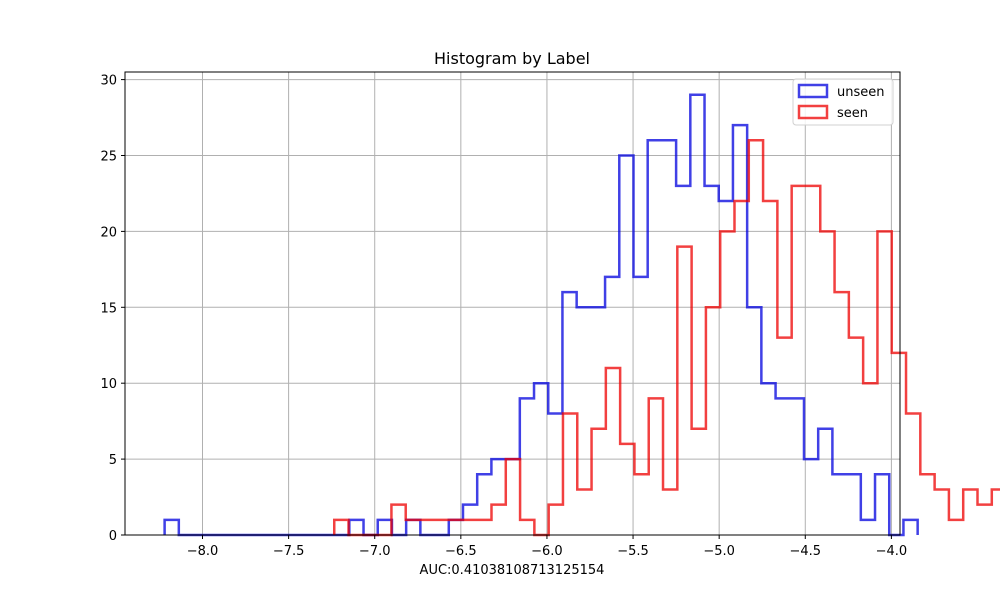 This screenshot has height=600, width=1000. Describe the element at coordinates (512, 570) in the screenshot. I see `x-axis-label: AUC:0.41038108713125154` at that location.